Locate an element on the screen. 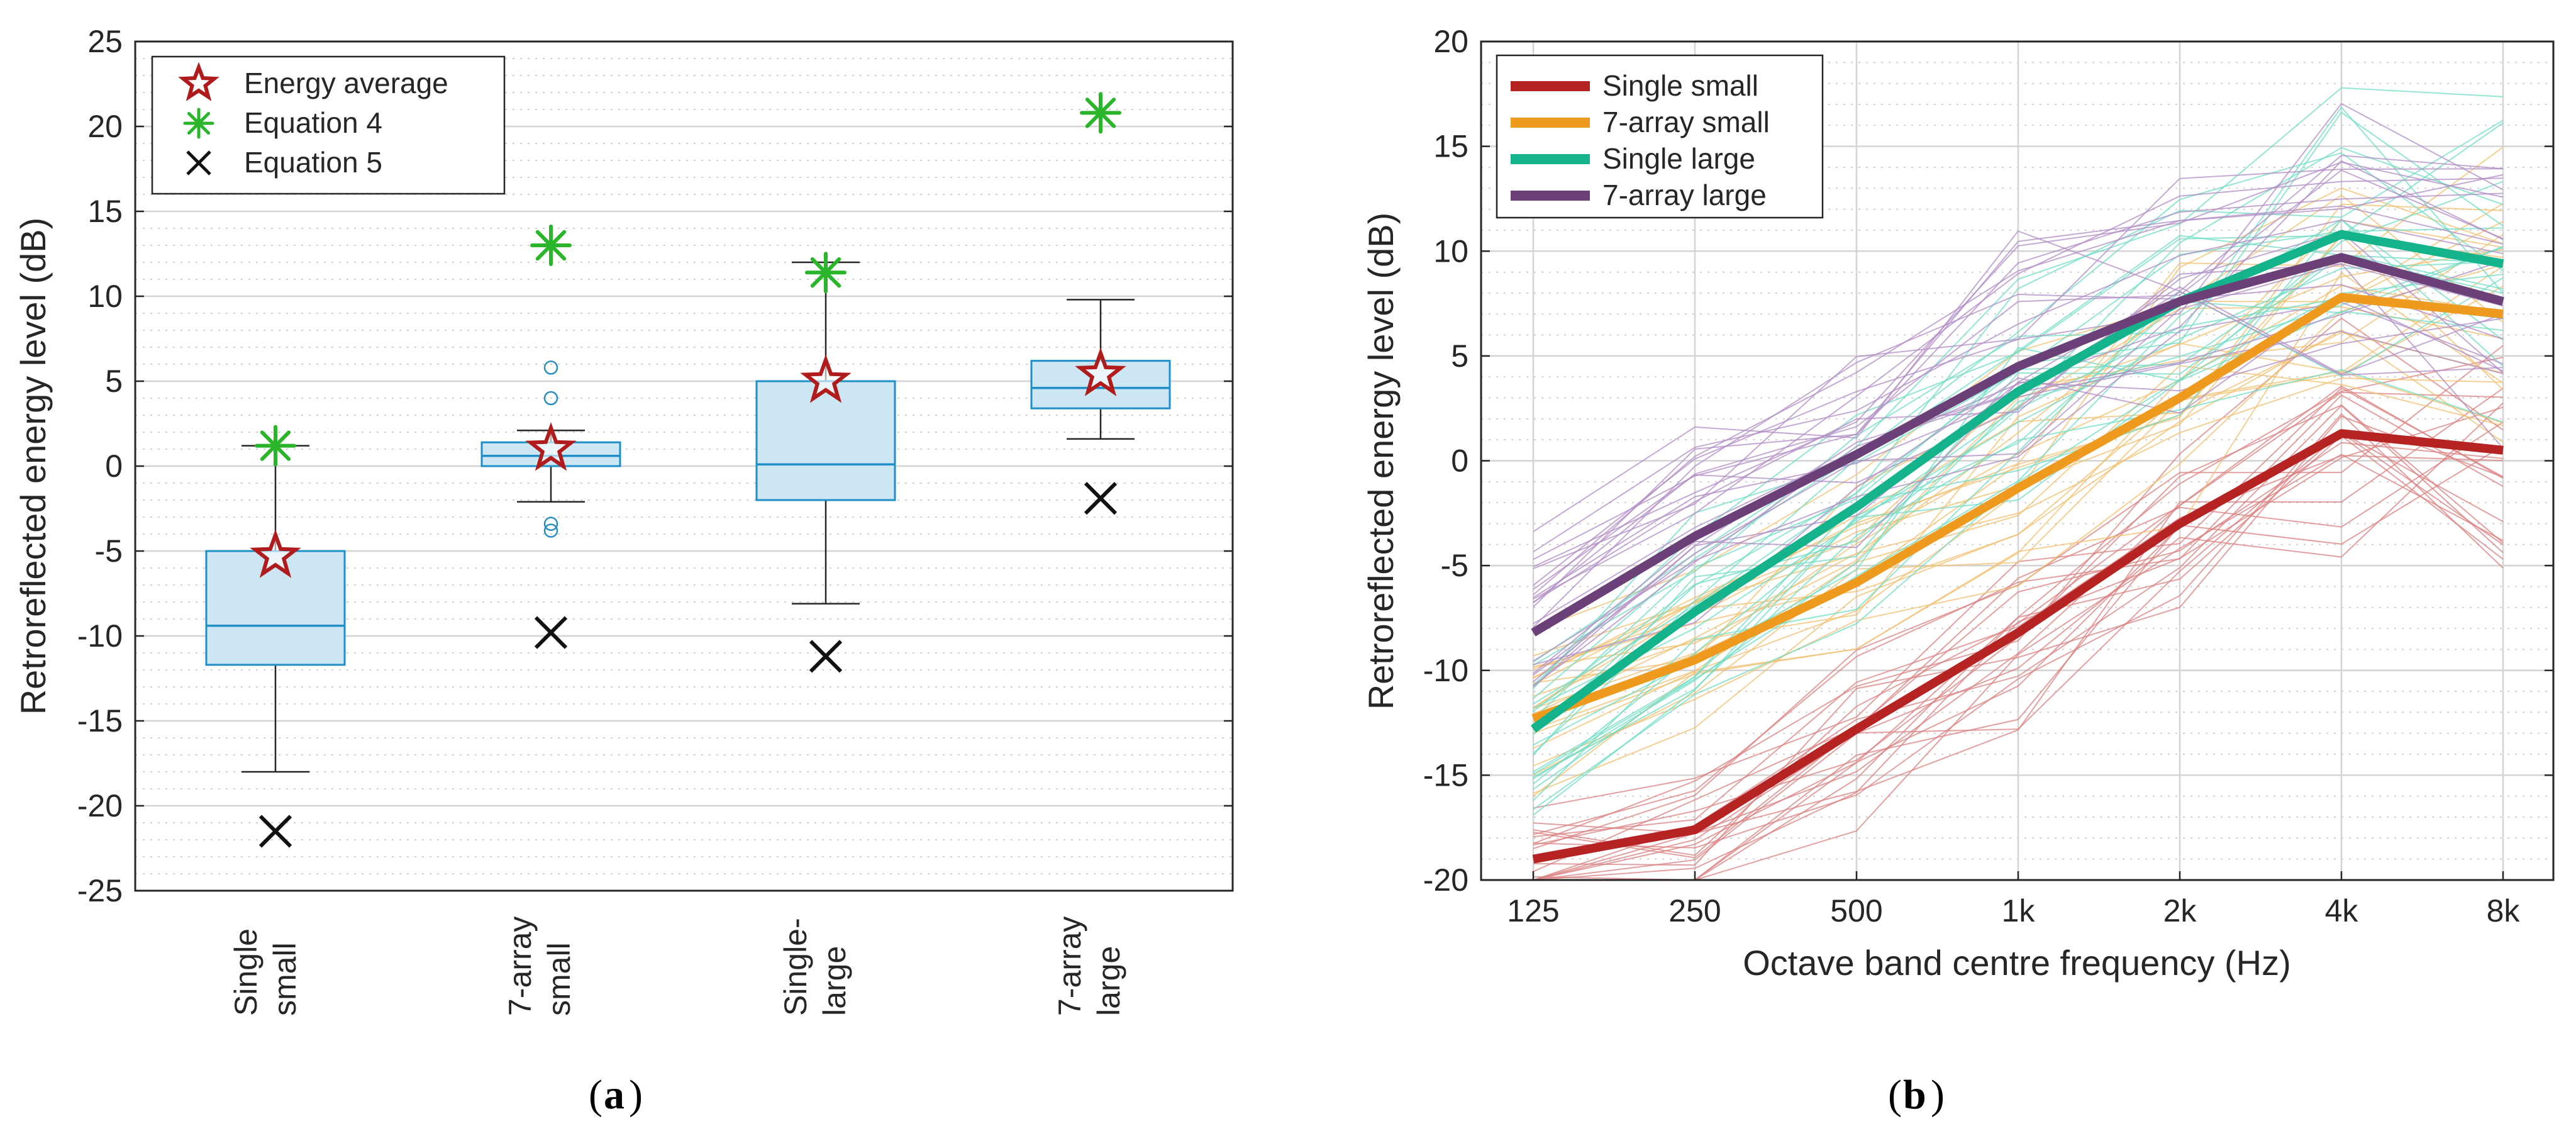 The width and height of the screenshot is (2576, 1131). legend-7-array-large-label: 7-array large is located at coordinates (1684, 195).